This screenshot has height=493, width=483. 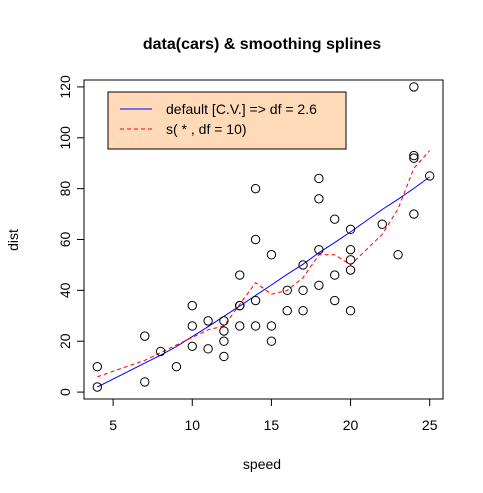 What do you see at coordinates (65, 240) in the screenshot?
I see `y-tick-label: 60` at bounding box center [65, 240].